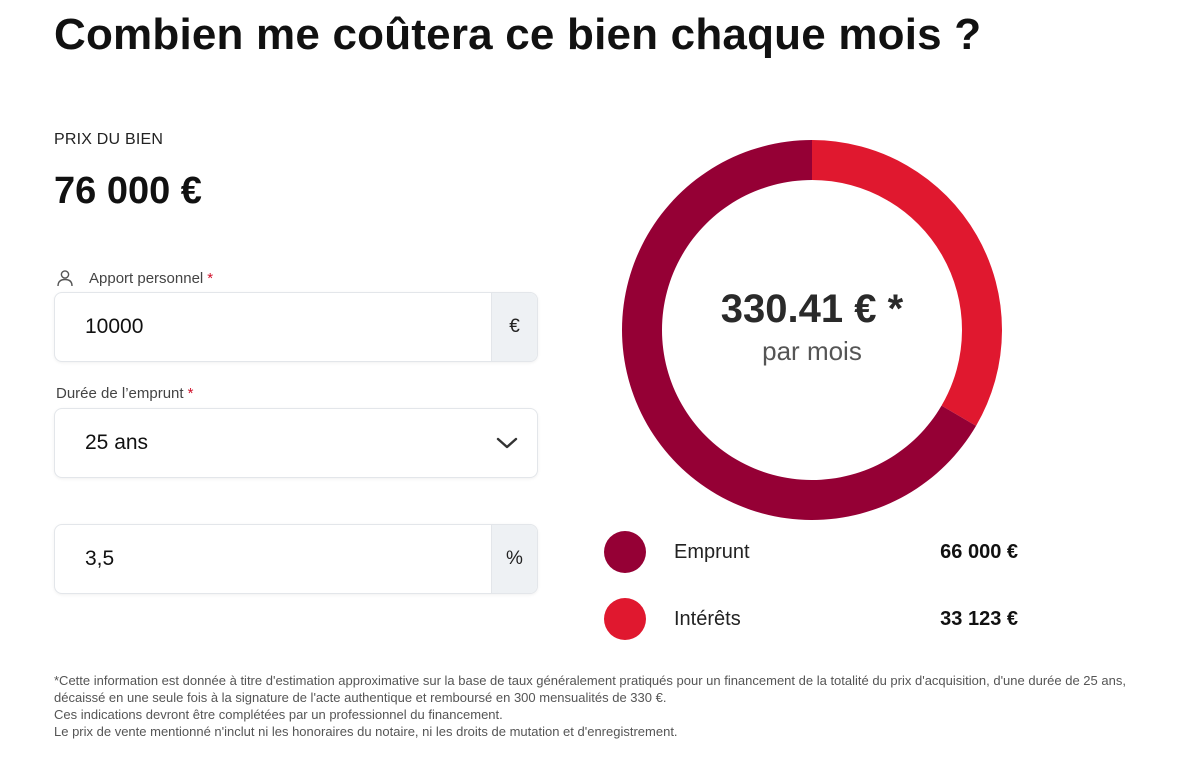 This screenshot has width=1200, height=780. What do you see at coordinates (979, 551) in the screenshot?
I see `legend-value: 66 000 €` at bounding box center [979, 551].